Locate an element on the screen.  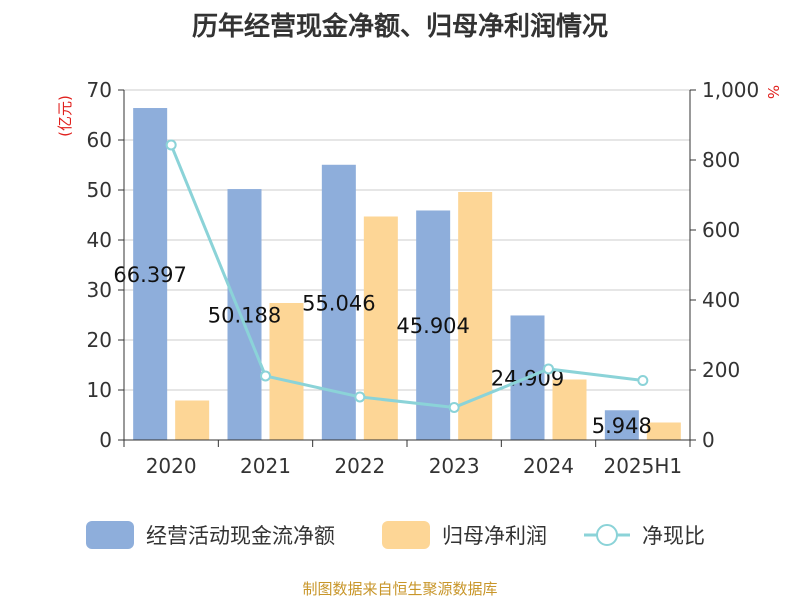
y-left-tick-label: 10 is located at coordinates (99, 390).